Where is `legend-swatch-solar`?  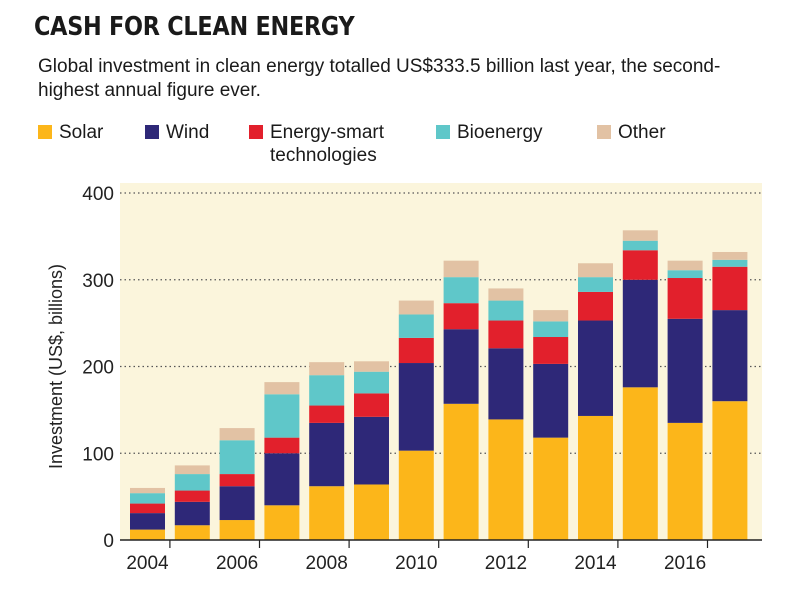 legend-swatch-solar is located at coordinates (45, 132).